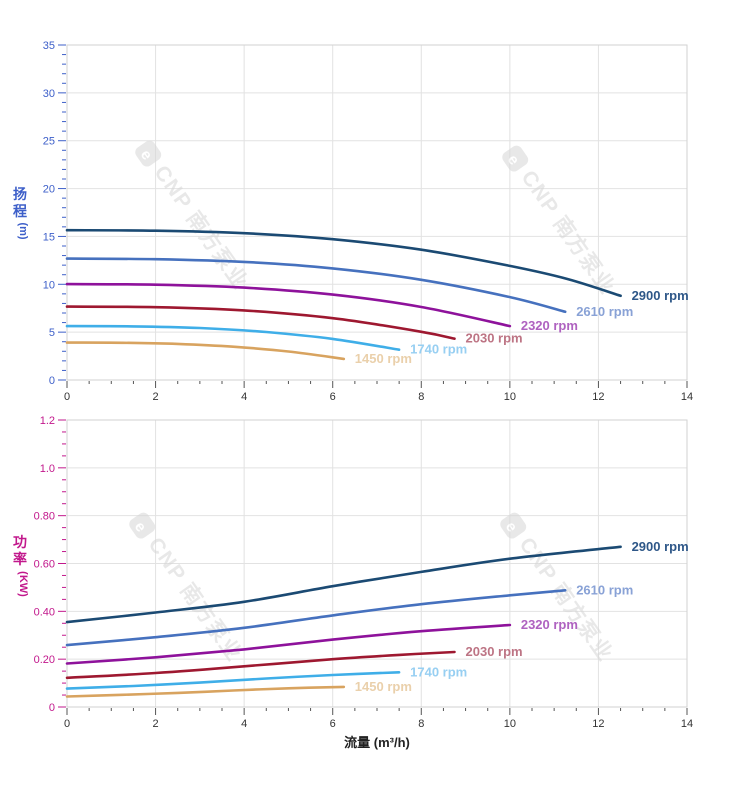 The width and height of the screenshot is (752, 797). Describe the element at coordinates (20, 194) in the screenshot. I see `head-axis-title-char1: 扬` at that location.